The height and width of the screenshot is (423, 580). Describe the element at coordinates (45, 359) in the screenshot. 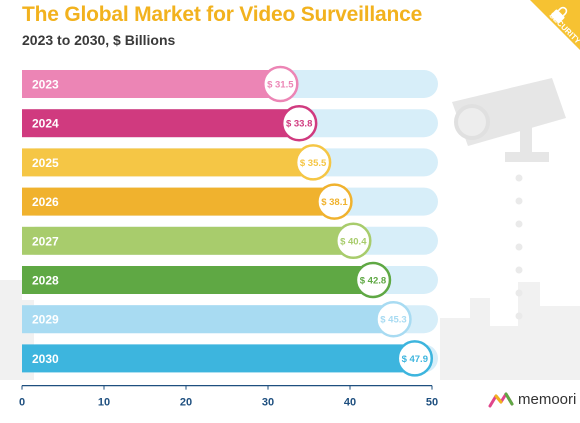

I see `bar-category-label: 2030` at that location.